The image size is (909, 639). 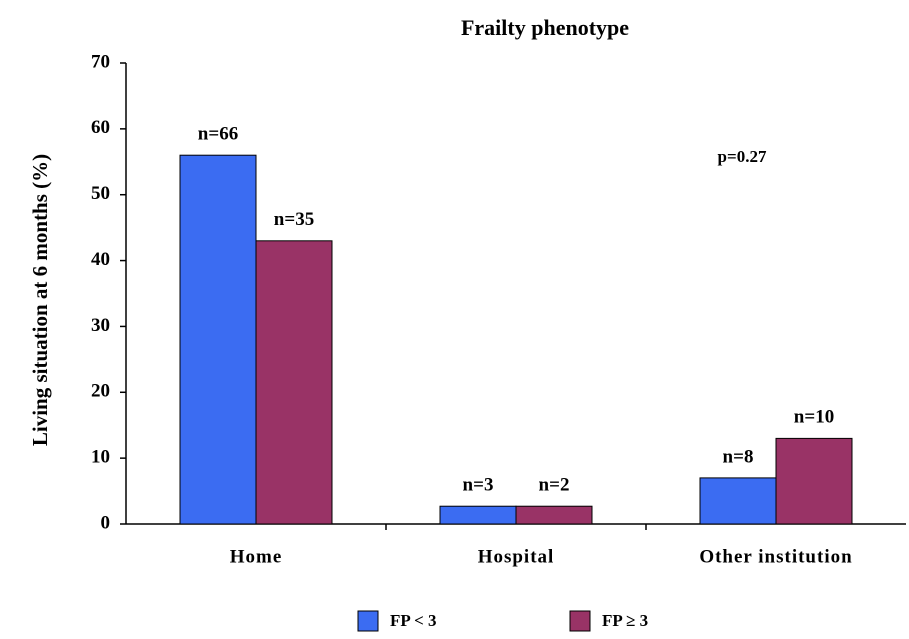 What do you see at coordinates (100, 127) in the screenshot?
I see `y-tick-label: 60` at bounding box center [100, 127].